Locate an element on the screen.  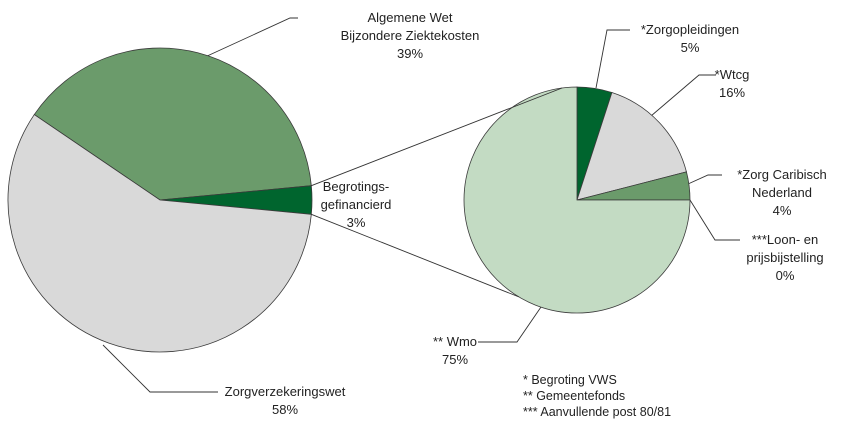
slice-label: *Wtcg 16% is located at coordinates (732, 84).